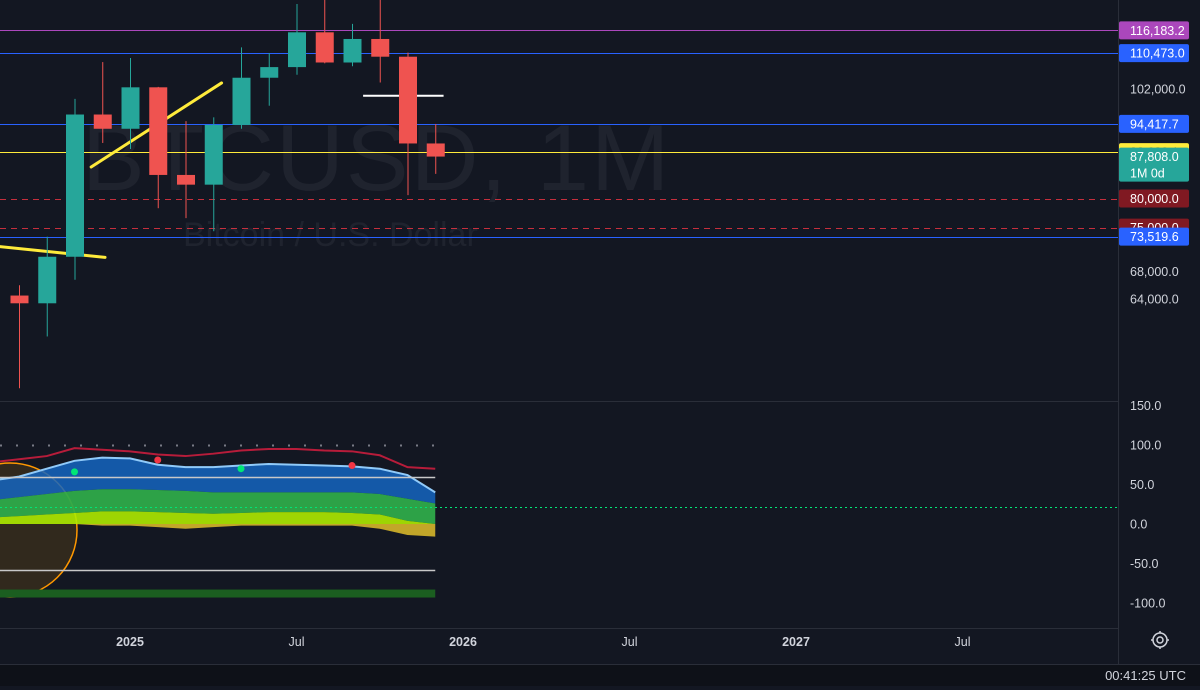  I want to click on price-level-tag: 116,183.2, so click(1154, 30).